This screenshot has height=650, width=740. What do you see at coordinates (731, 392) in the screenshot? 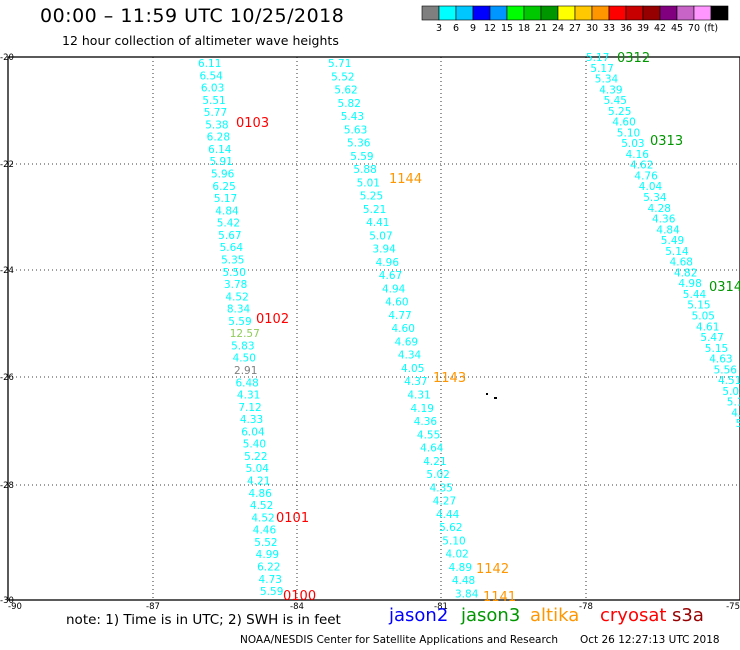
I see `wave-height-value: 5.02` at bounding box center [731, 392].